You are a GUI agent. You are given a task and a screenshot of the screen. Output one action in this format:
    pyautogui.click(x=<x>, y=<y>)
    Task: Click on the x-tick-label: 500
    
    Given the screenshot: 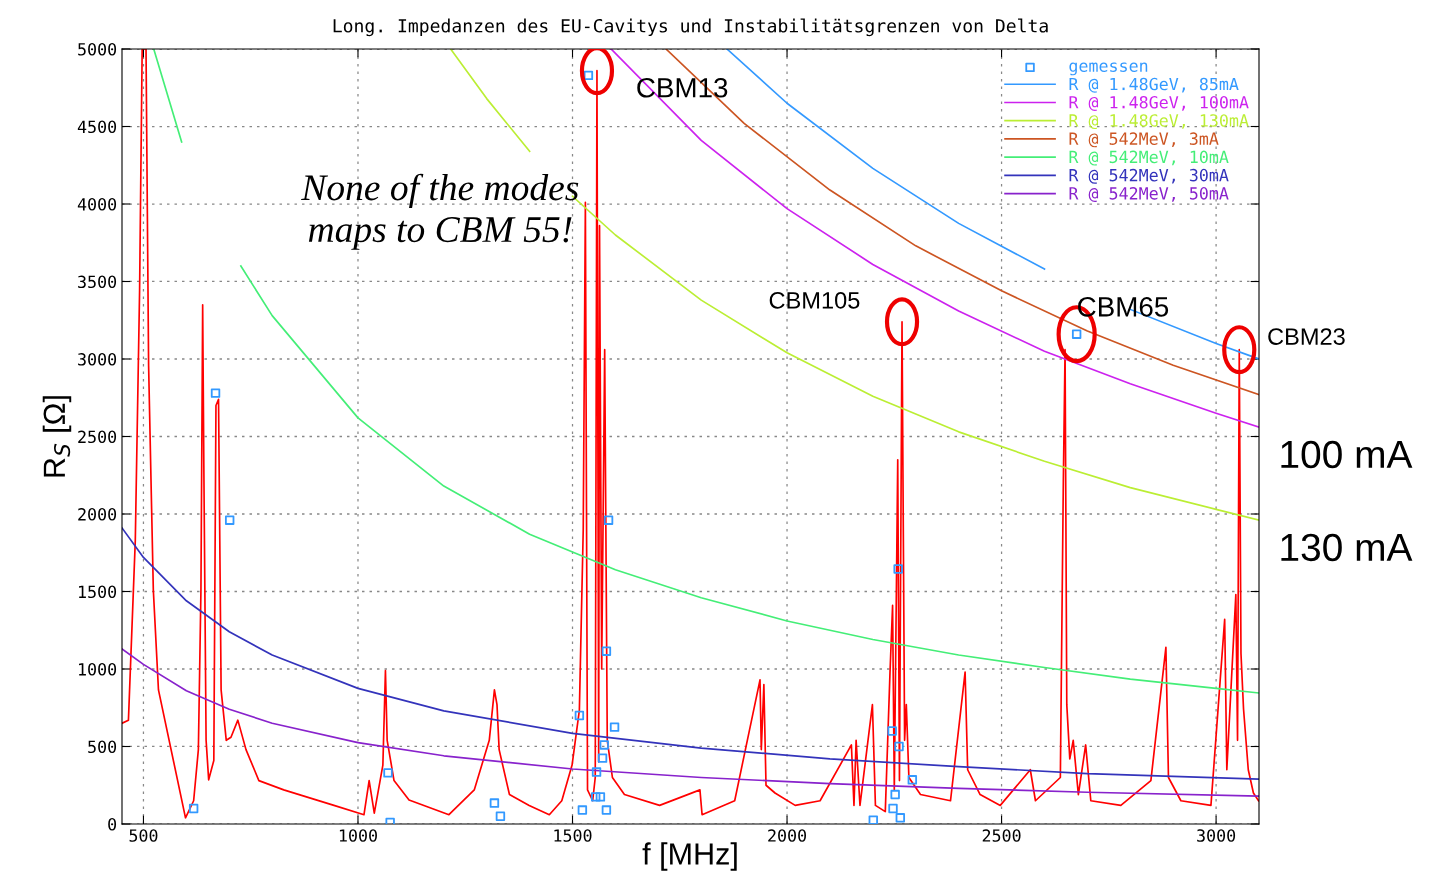 What is the action you would take?
    pyautogui.click(x=143, y=835)
    